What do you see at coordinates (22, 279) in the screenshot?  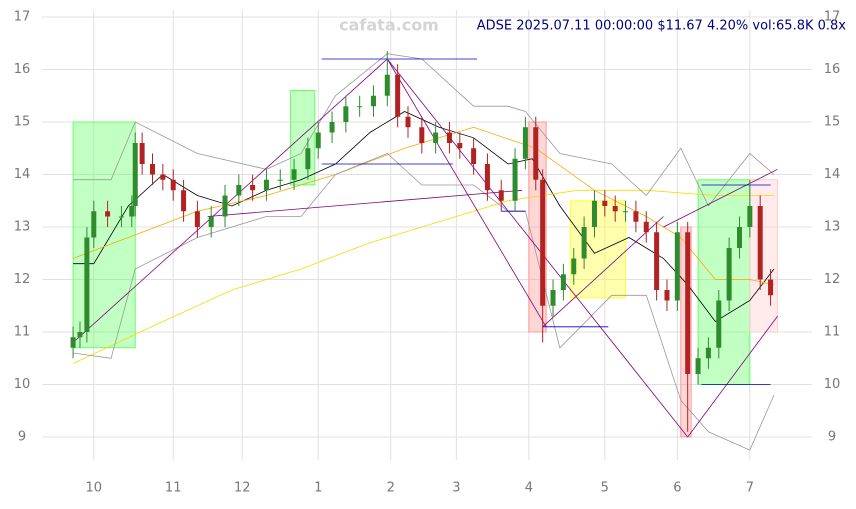 I see `y-tick-label: 12` at bounding box center [22, 279].